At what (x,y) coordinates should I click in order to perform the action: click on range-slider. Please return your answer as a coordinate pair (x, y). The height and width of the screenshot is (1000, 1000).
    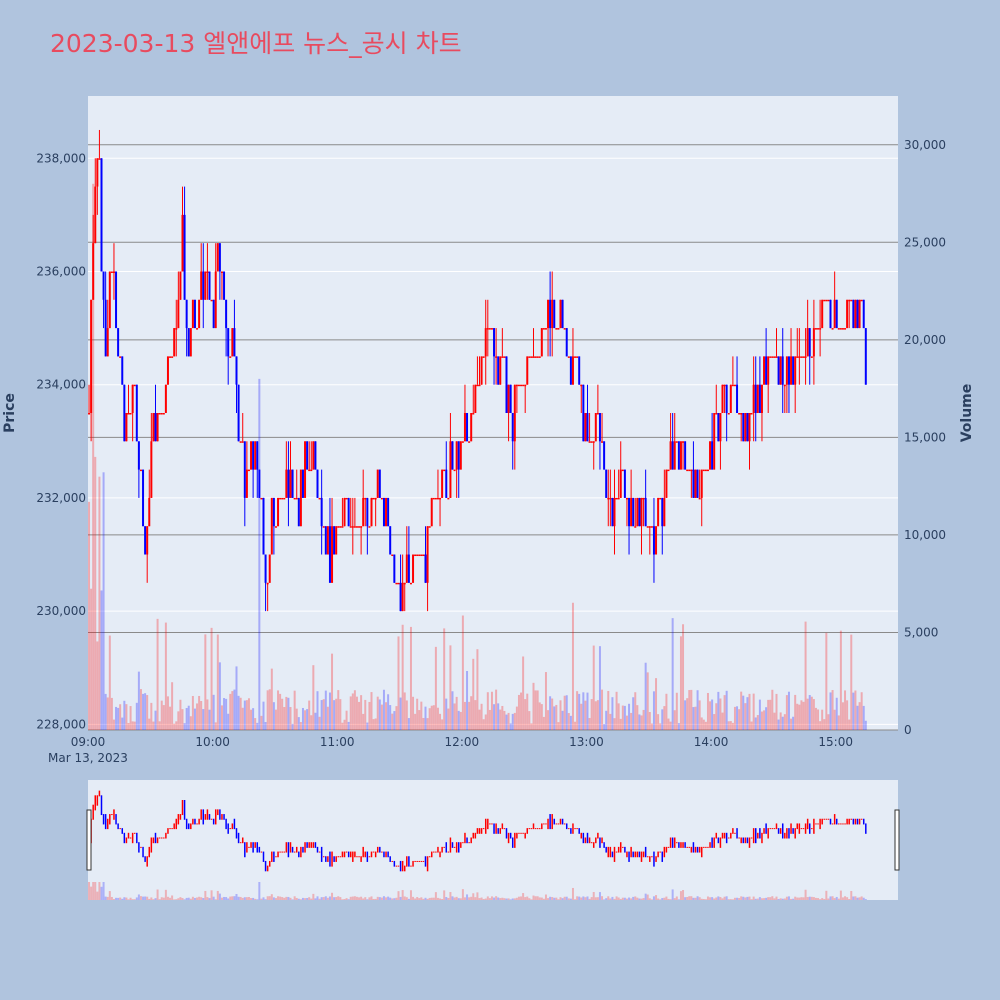
    Looking at the image, I should click on (493, 840).